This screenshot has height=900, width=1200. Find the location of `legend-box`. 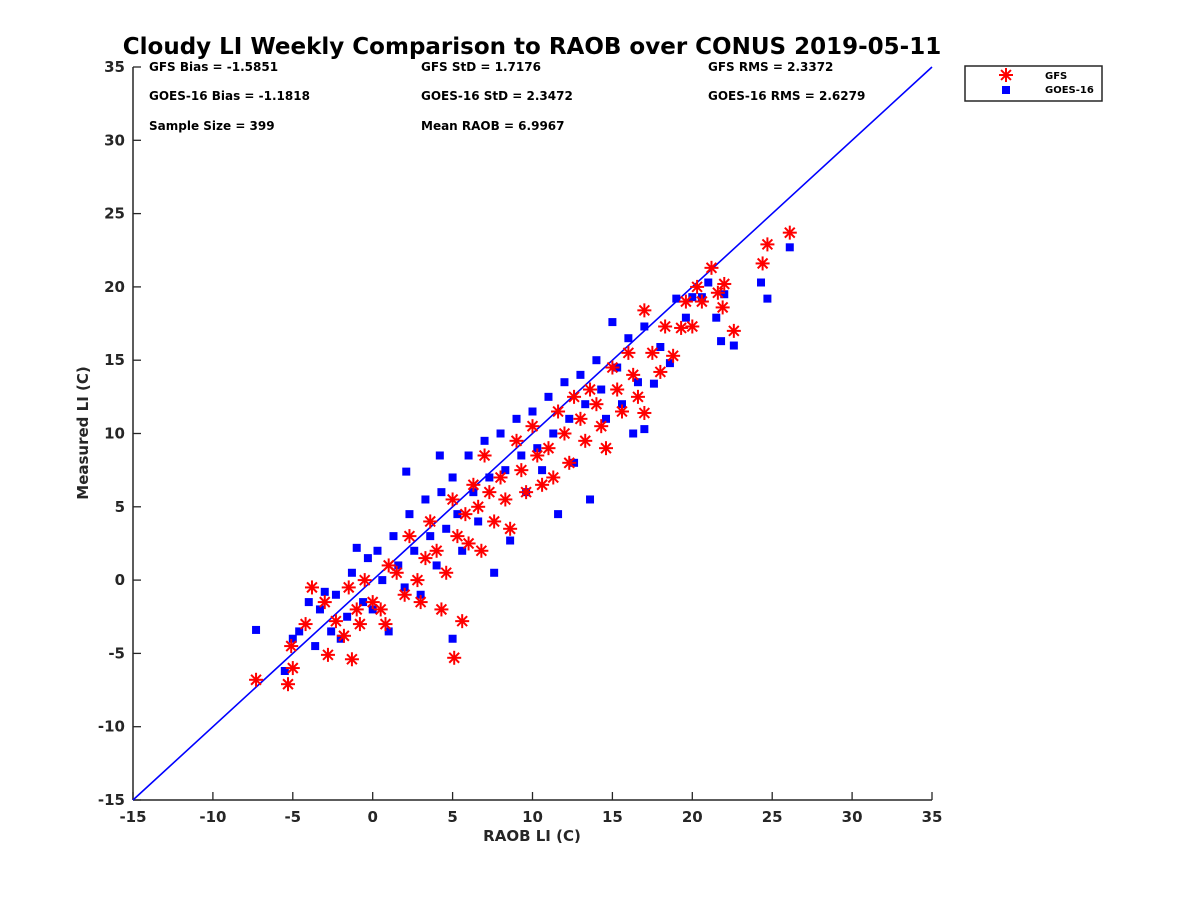

legend-box is located at coordinates (1033, 83).